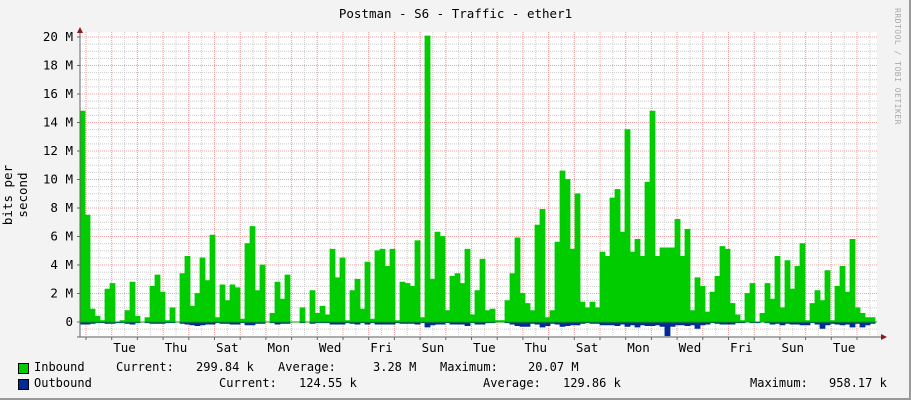 The image size is (911, 400). I want to click on watermark: RRDTOOL / TOBI OETIKER, so click(897, 66).